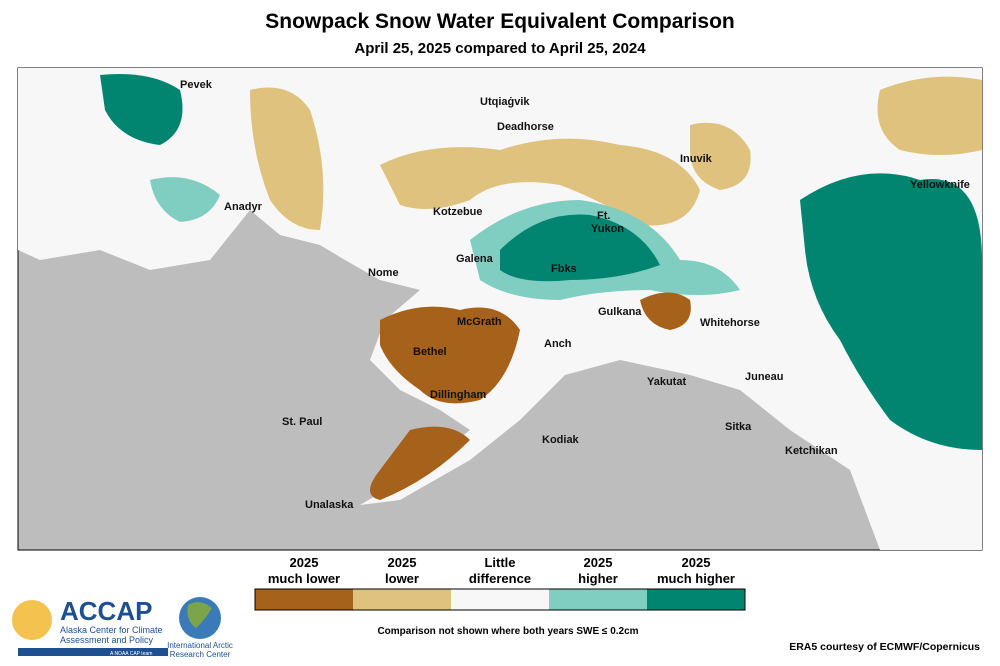  Describe the element at coordinates (200, 645) in the screenshot. I see `logo-text: International Arctic` at that location.